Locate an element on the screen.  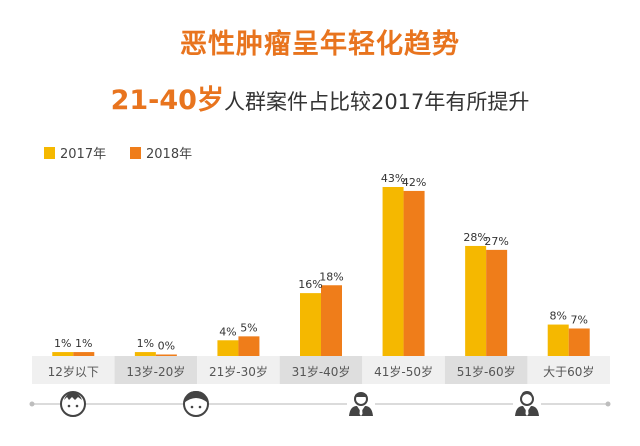
senior-suit-icon is located at coordinates (527, 404).